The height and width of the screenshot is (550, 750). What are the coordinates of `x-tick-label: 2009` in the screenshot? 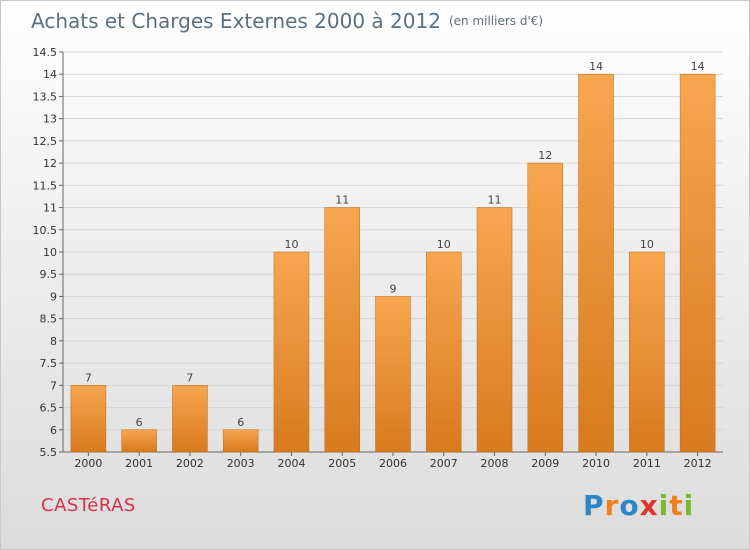 It's located at (545, 463).